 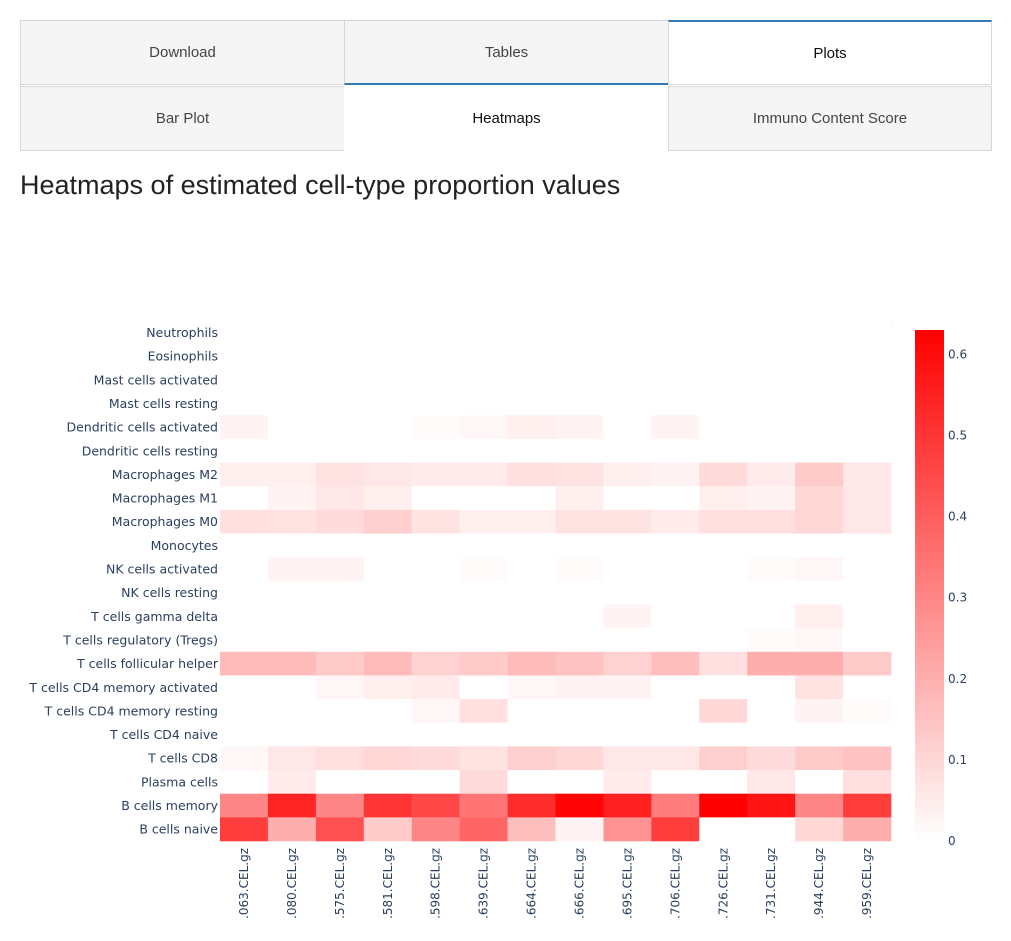 I want to click on tab-tables: Tables, so click(x=506, y=52).